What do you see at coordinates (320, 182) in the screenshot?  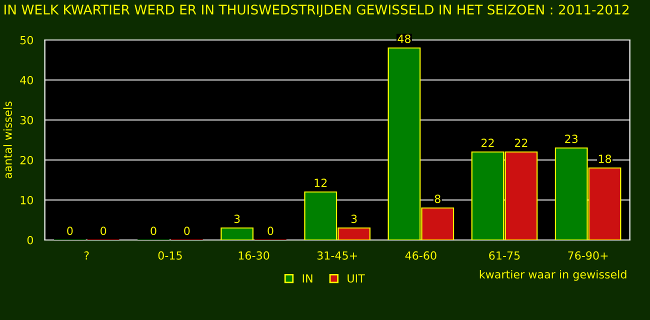 I see `data-label: 12` at bounding box center [320, 182].